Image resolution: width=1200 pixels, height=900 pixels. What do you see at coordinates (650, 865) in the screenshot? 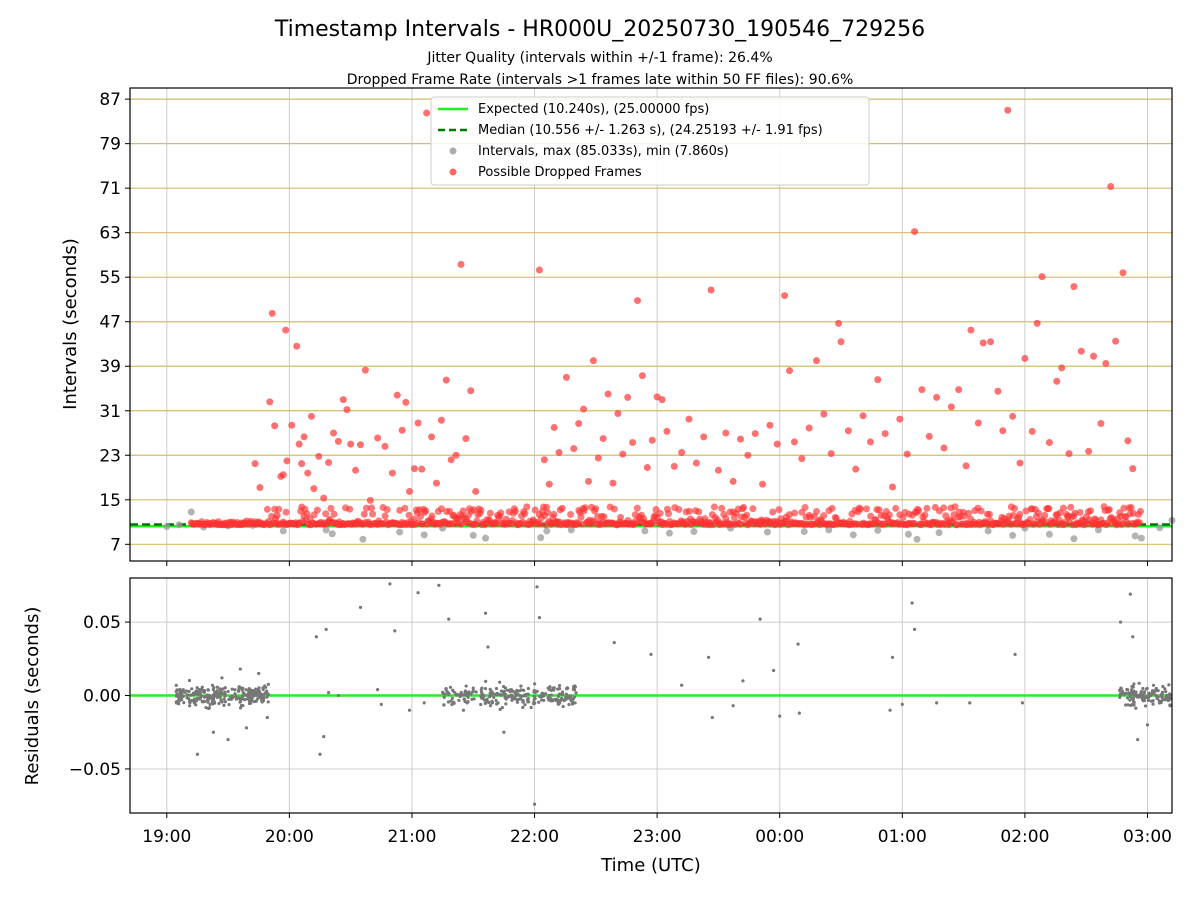
I see `x-axis-label: Time (UTC)` at bounding box center [650, 865].